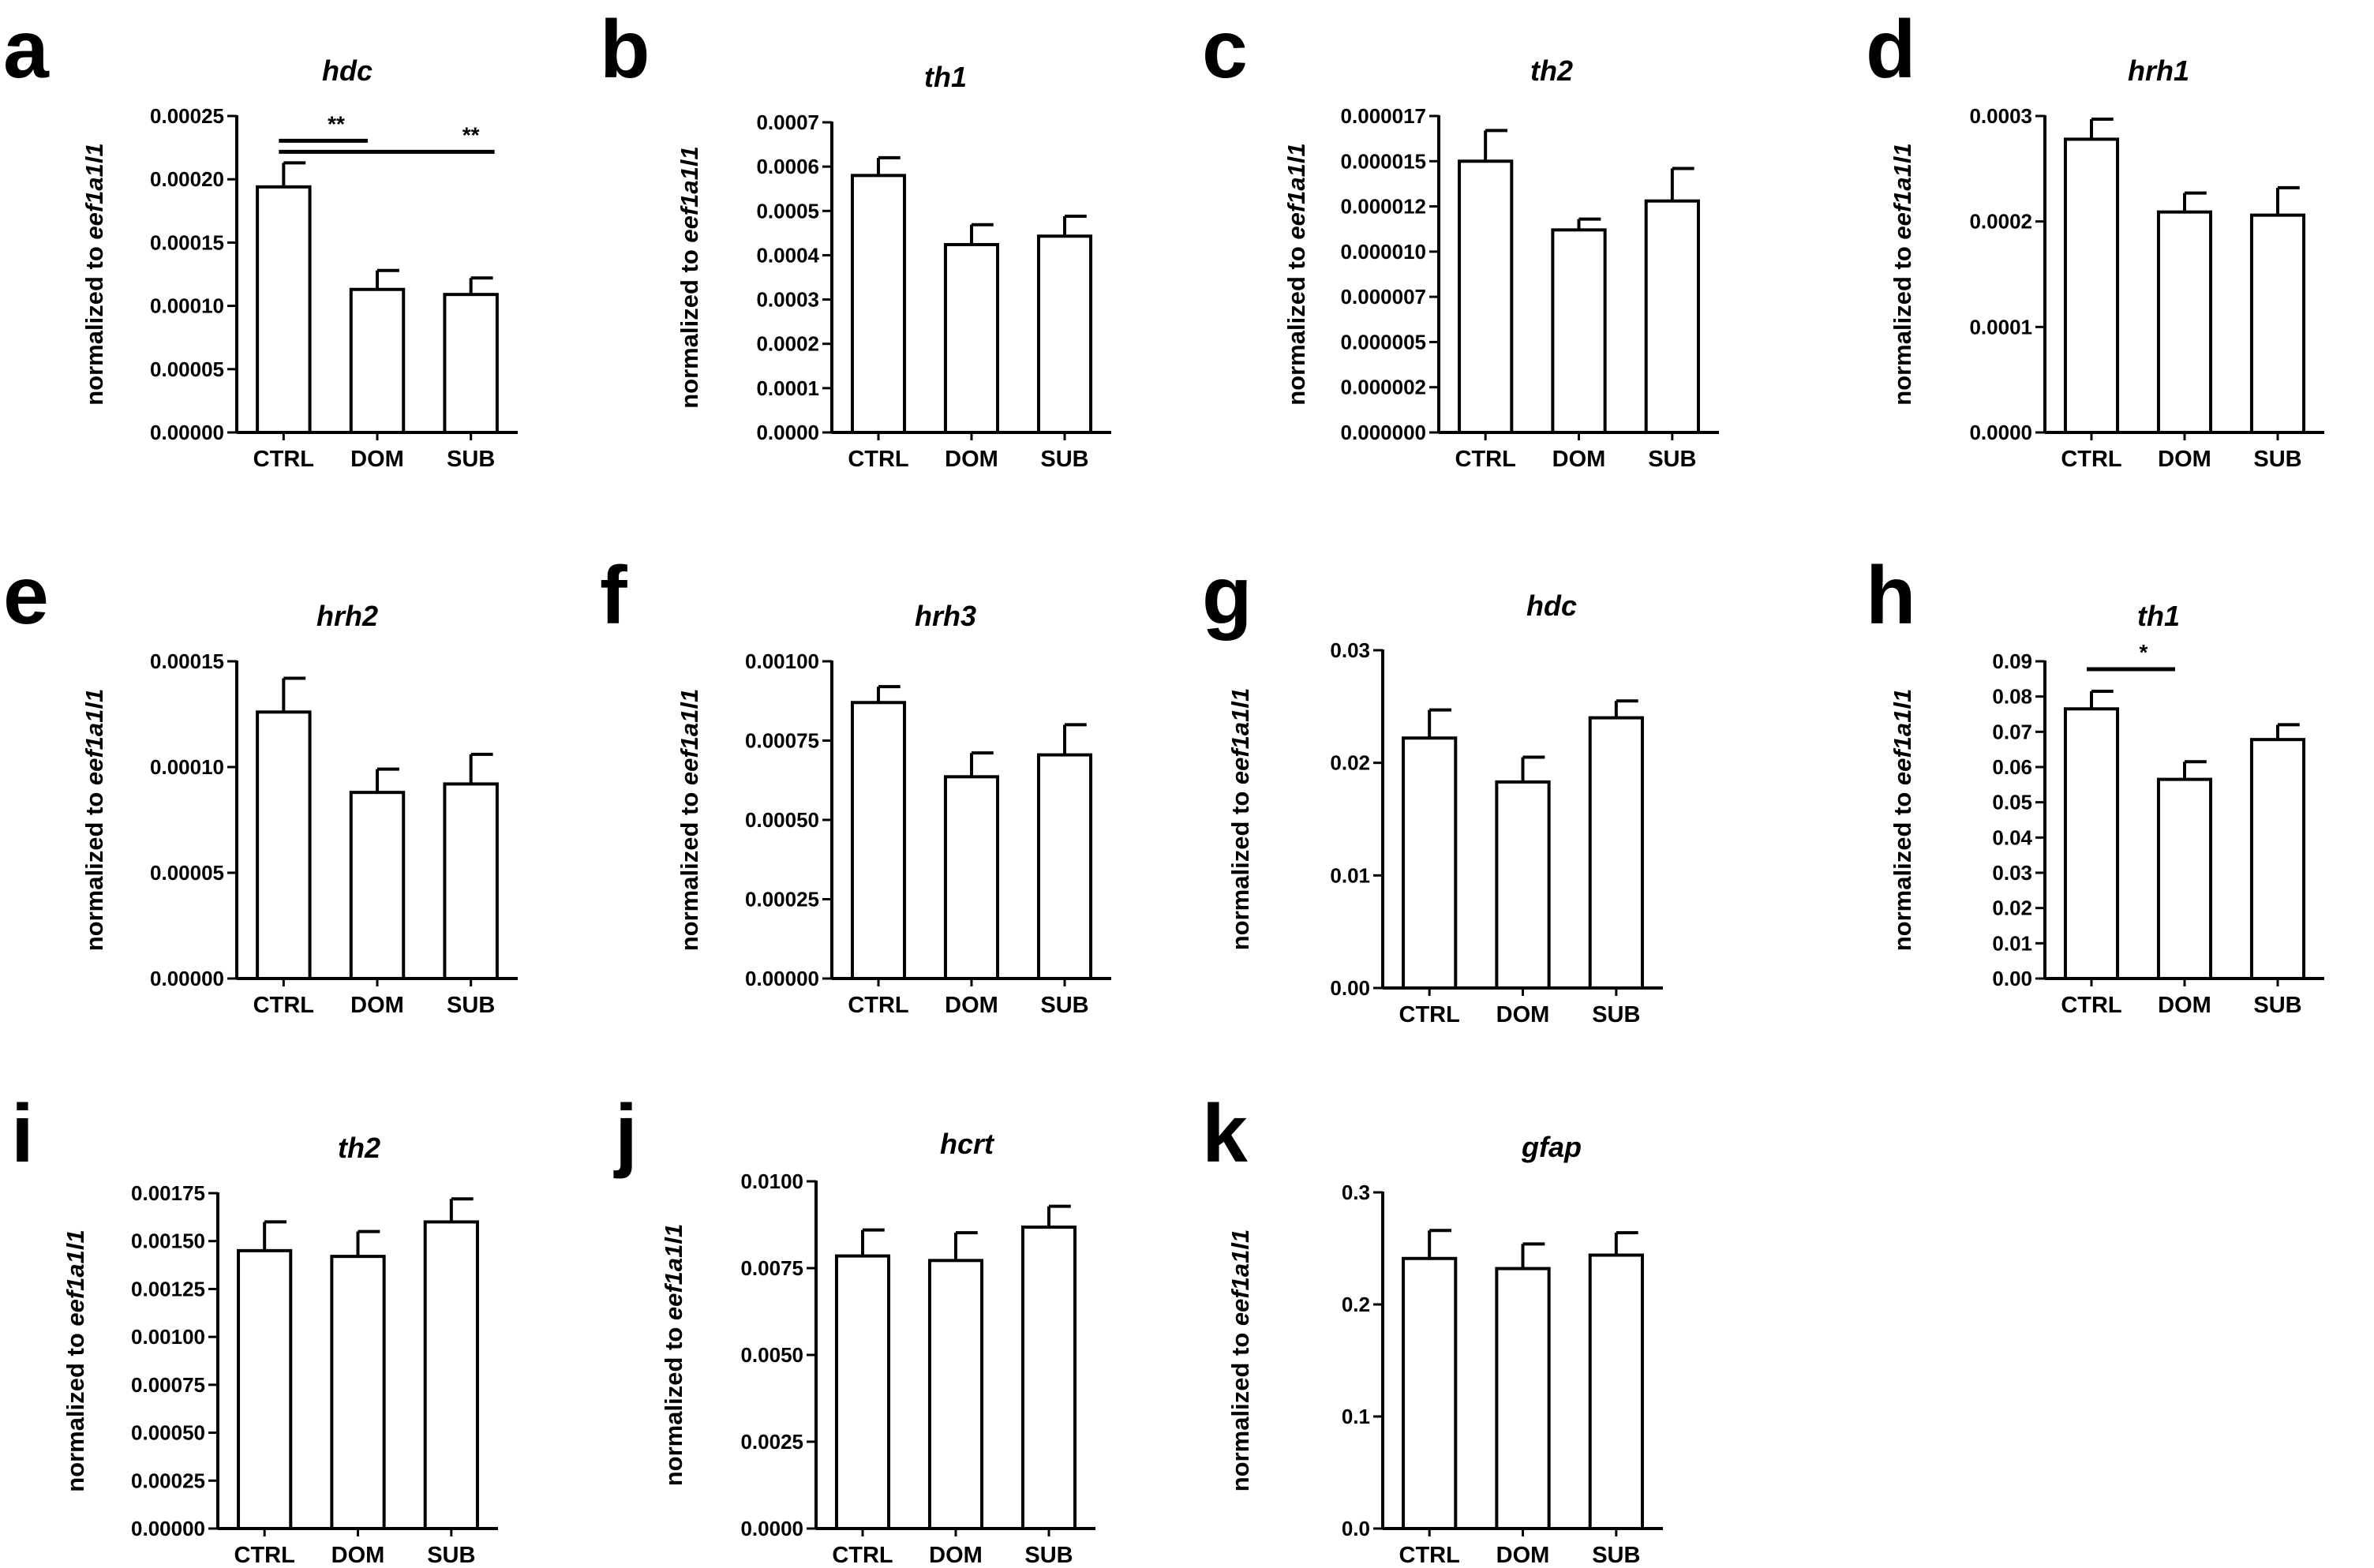 This screenshot has width=2374, height=1568. I want to click on y-tick-label: 0.02, so click(1350, 763).